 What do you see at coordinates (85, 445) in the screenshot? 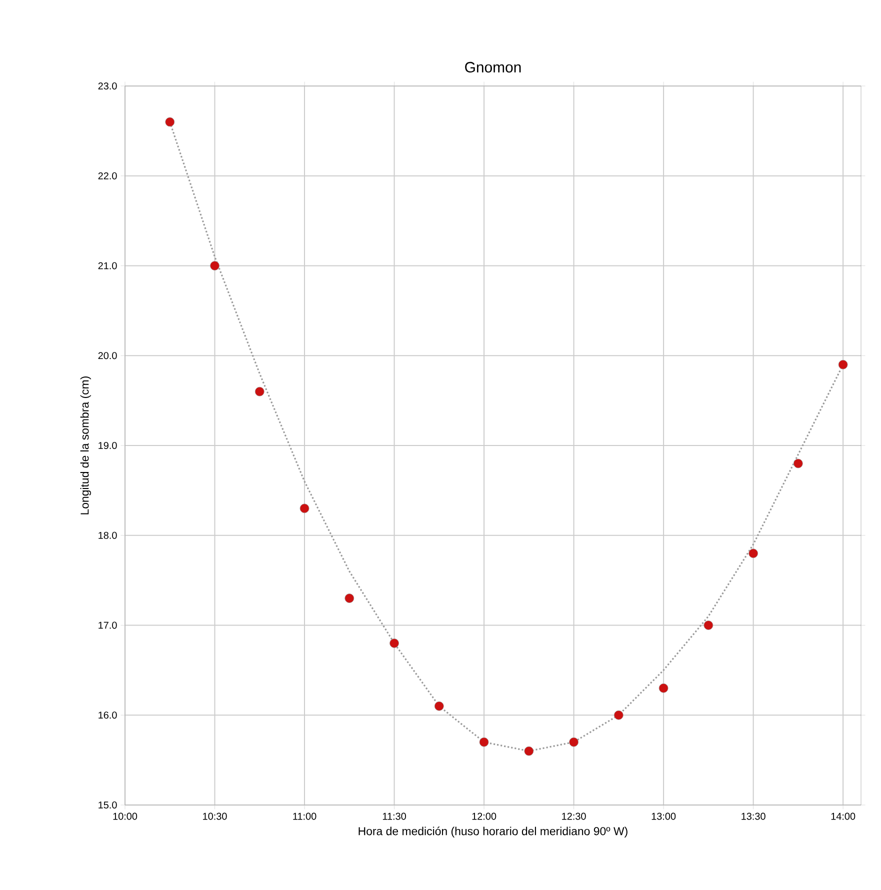
I see `y-axis-title: Longitud de la sombra (cm)` at bounding box center [85, 445].